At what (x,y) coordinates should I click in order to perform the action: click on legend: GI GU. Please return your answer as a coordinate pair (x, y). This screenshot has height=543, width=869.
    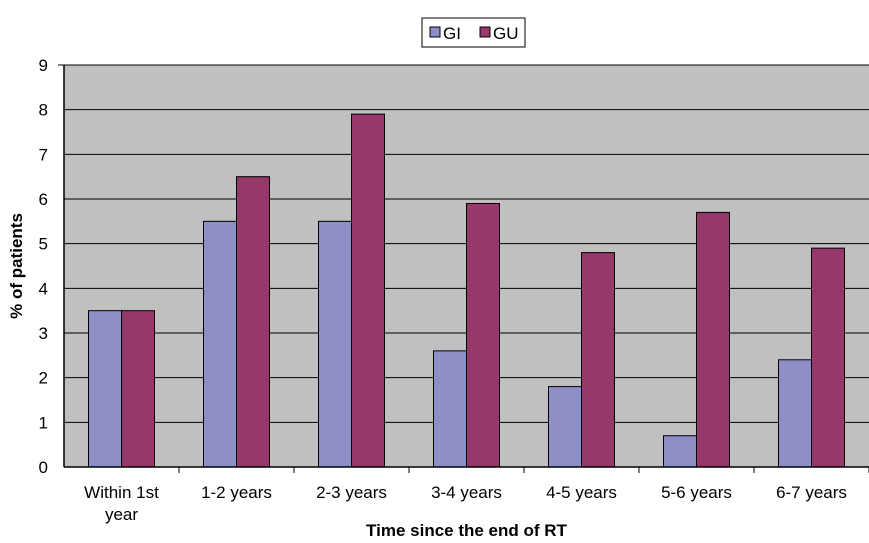
    Looking at the image, I should click on (473, 32).